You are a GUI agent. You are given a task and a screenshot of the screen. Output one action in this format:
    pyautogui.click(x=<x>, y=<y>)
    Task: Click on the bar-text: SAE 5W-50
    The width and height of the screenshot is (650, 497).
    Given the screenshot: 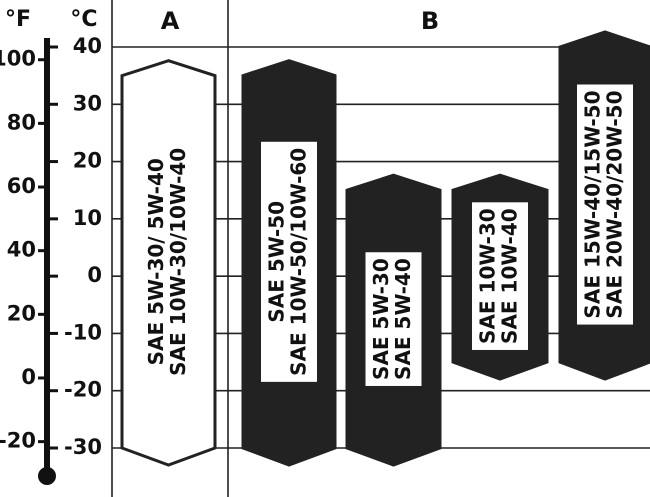 What is the action you would take?
    pyautogui.click(x=277, y=262)
    